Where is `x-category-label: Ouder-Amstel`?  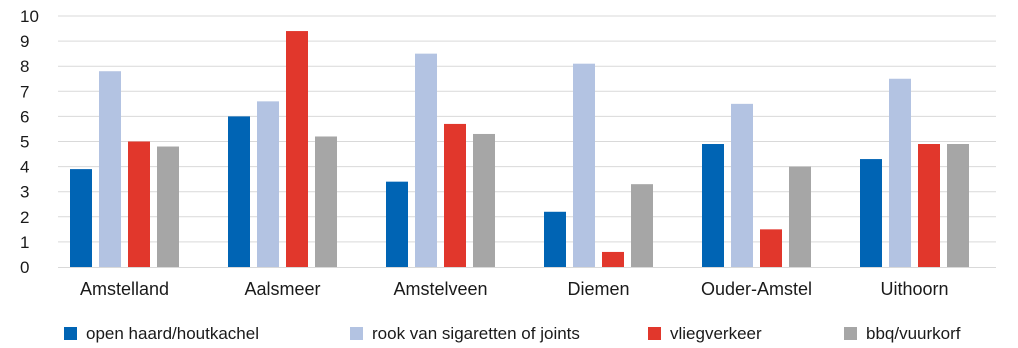
x-category-label: Ouder-Amstel is located at coordinates (756, 289).